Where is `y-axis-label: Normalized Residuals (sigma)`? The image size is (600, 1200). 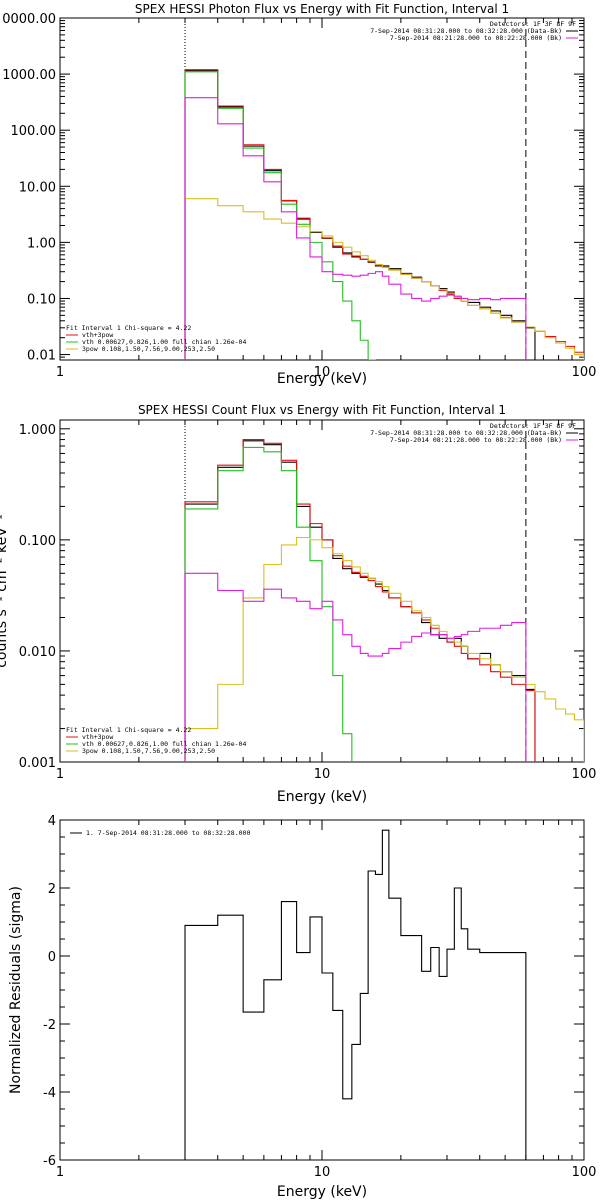
y-axis-label: Normalized Residuals (sigma) is located at coordinates (16, 990).